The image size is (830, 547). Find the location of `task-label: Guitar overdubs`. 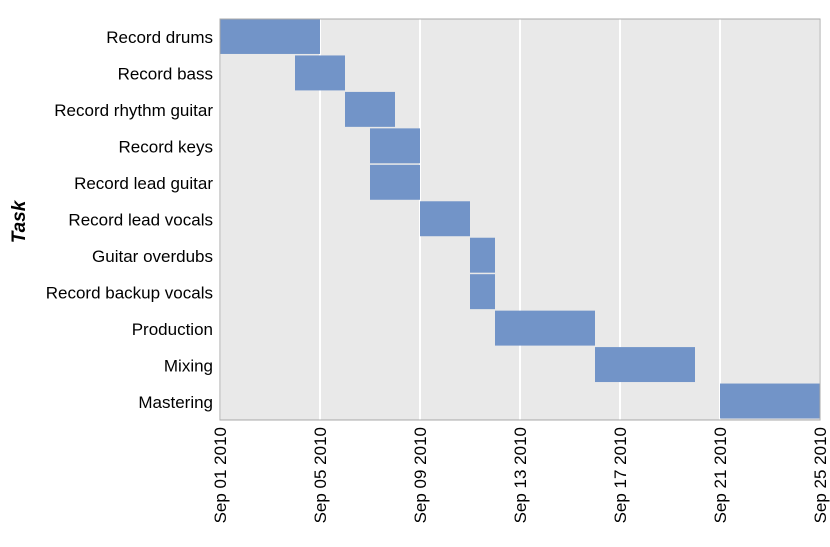

task-label: Guitar overdubs is located at coordinates (152, 256).